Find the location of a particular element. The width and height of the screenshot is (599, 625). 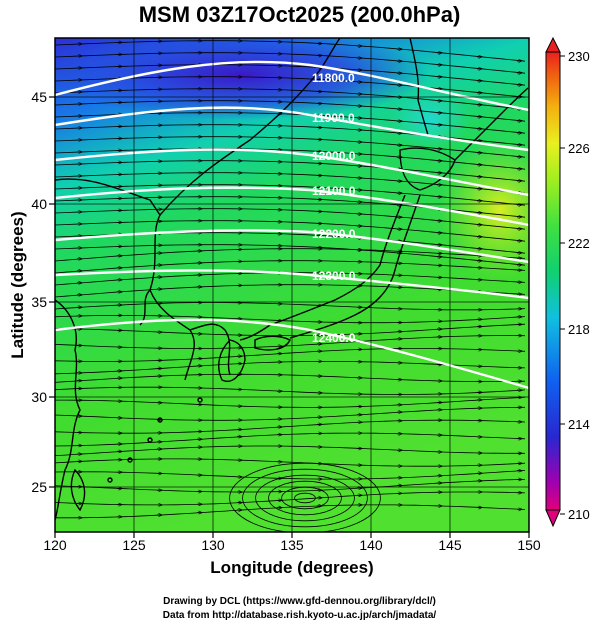

x-tick-label: 120 is located at coordinates (55, 545).